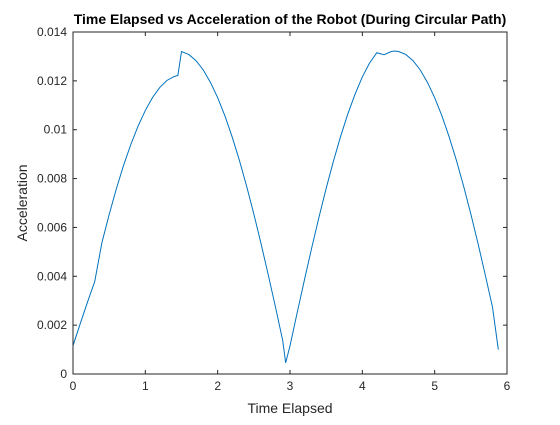 Image resolution: width=560 pixels, height=425 pixels. I want to click on y-tick-label: 0, so click(63, 374).